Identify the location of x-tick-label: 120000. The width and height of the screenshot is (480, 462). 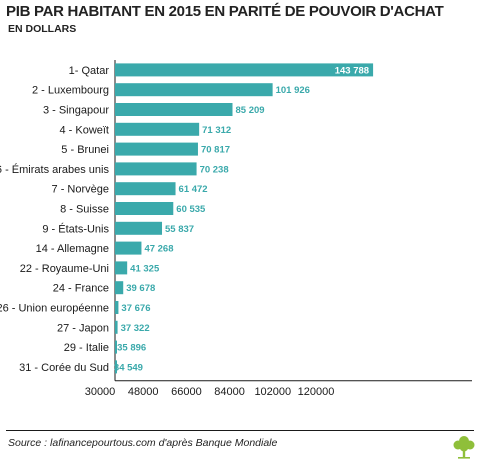
(316, 392).